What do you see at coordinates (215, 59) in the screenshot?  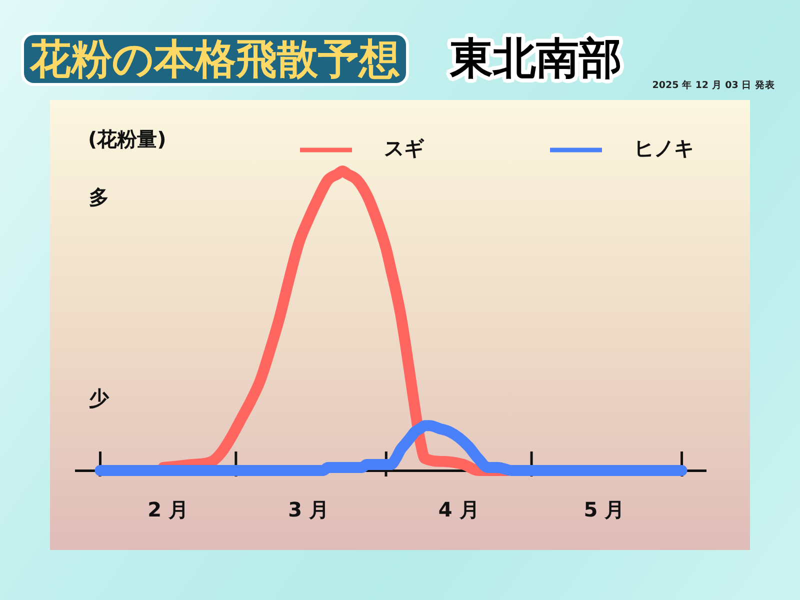 I see `chart-title: 花粉の本格飛散予想` at bounding box center [215, 59].